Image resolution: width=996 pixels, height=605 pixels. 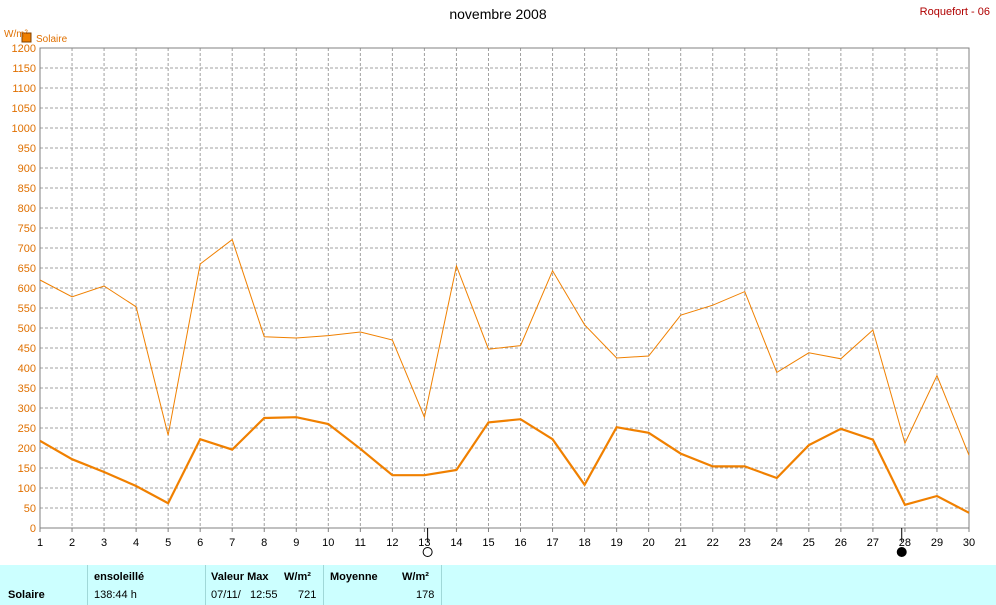 What do you see at coordinates (27, 469) in the screenshot?
I see `y-tick-label: 150` at bounding box center [27, 469].